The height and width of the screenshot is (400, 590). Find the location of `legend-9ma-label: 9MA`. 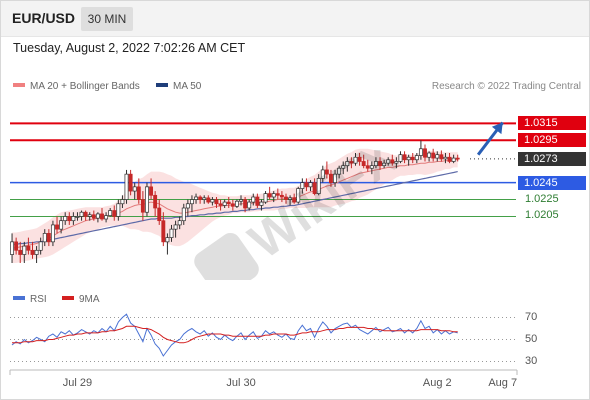

legend-9ma-label: 9MA is located at coordinates (89, 299).